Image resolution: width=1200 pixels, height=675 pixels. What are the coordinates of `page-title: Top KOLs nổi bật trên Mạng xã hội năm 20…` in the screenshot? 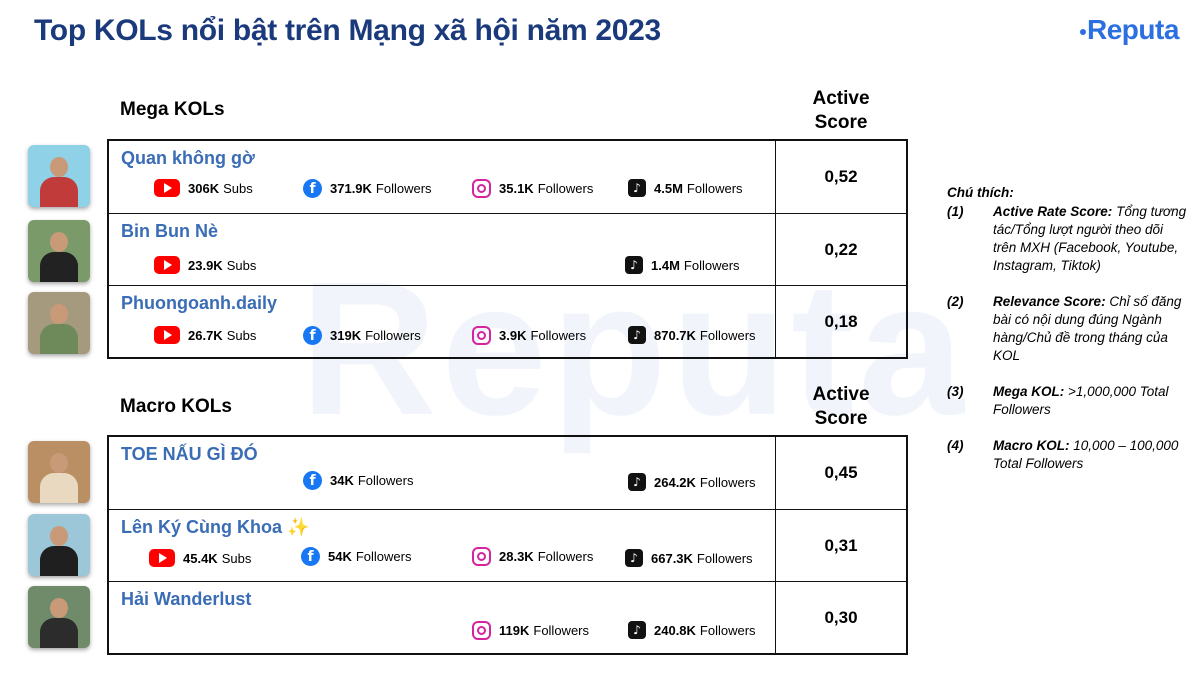 It's located at (347, 30).